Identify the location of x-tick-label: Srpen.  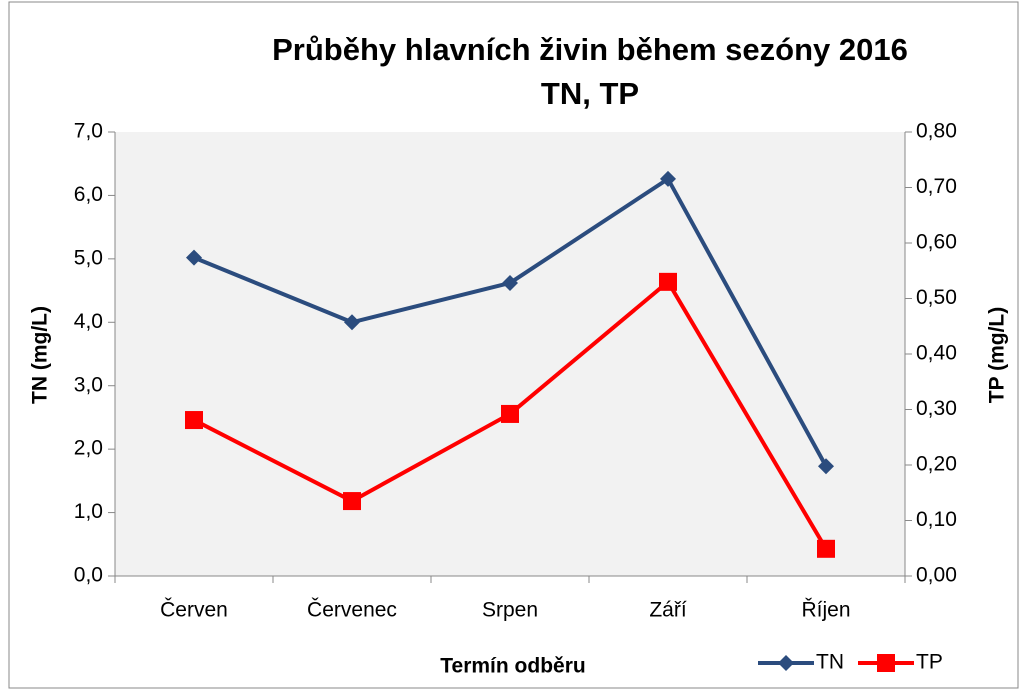
(510, 610).